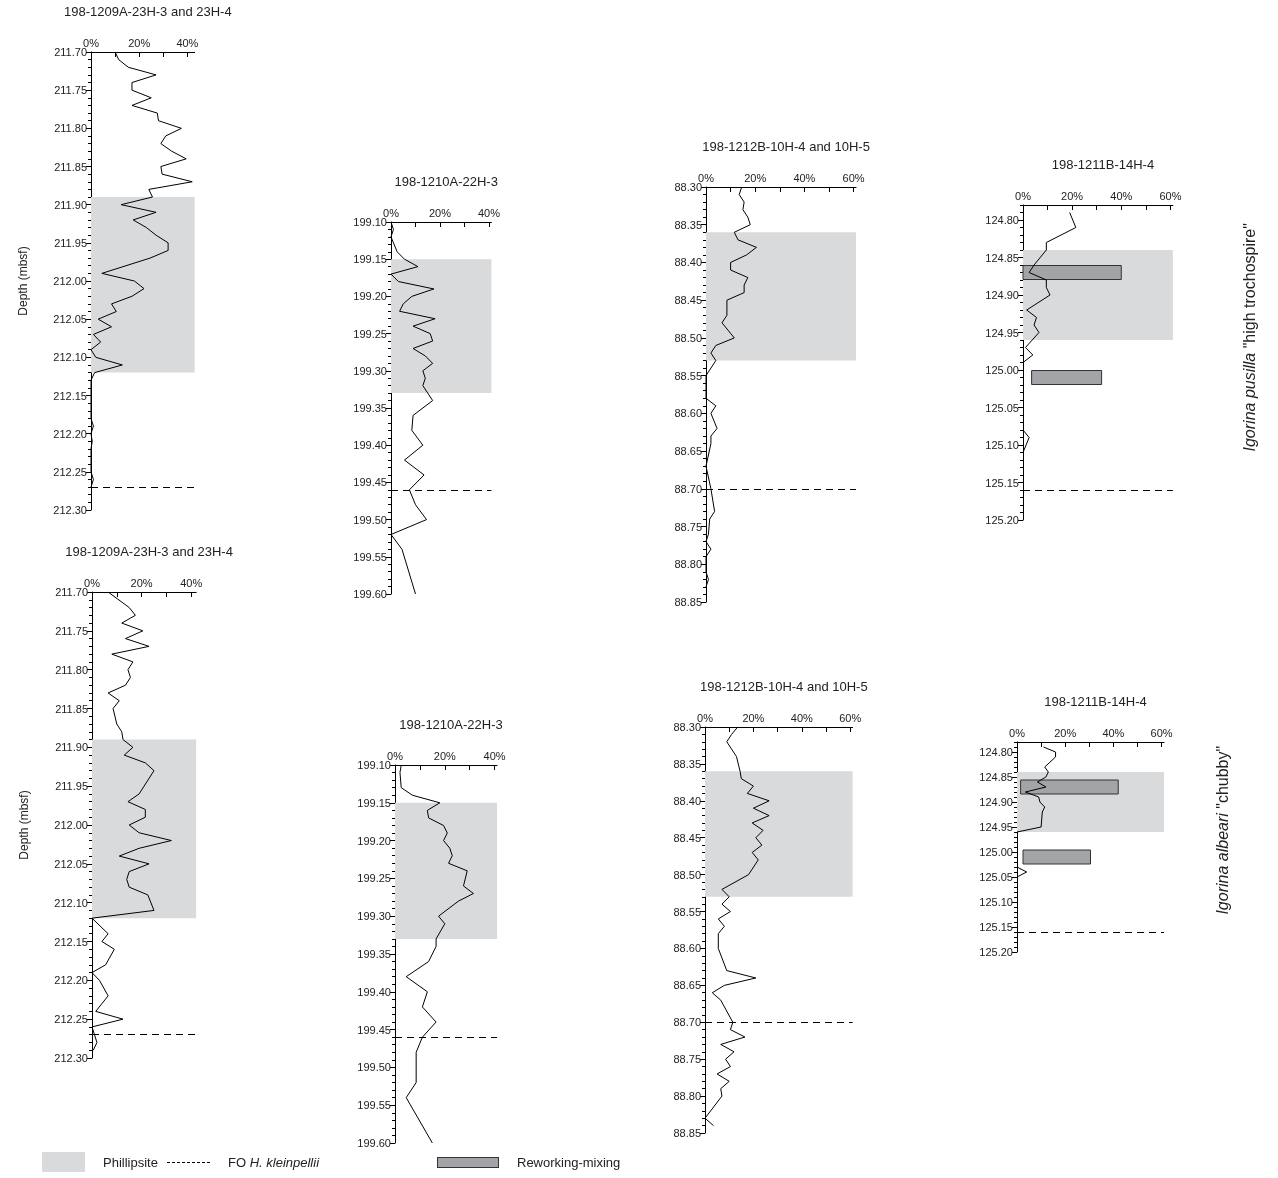  I want to click on chart-title: 198-1210A-22H-3, so click(451, 724).